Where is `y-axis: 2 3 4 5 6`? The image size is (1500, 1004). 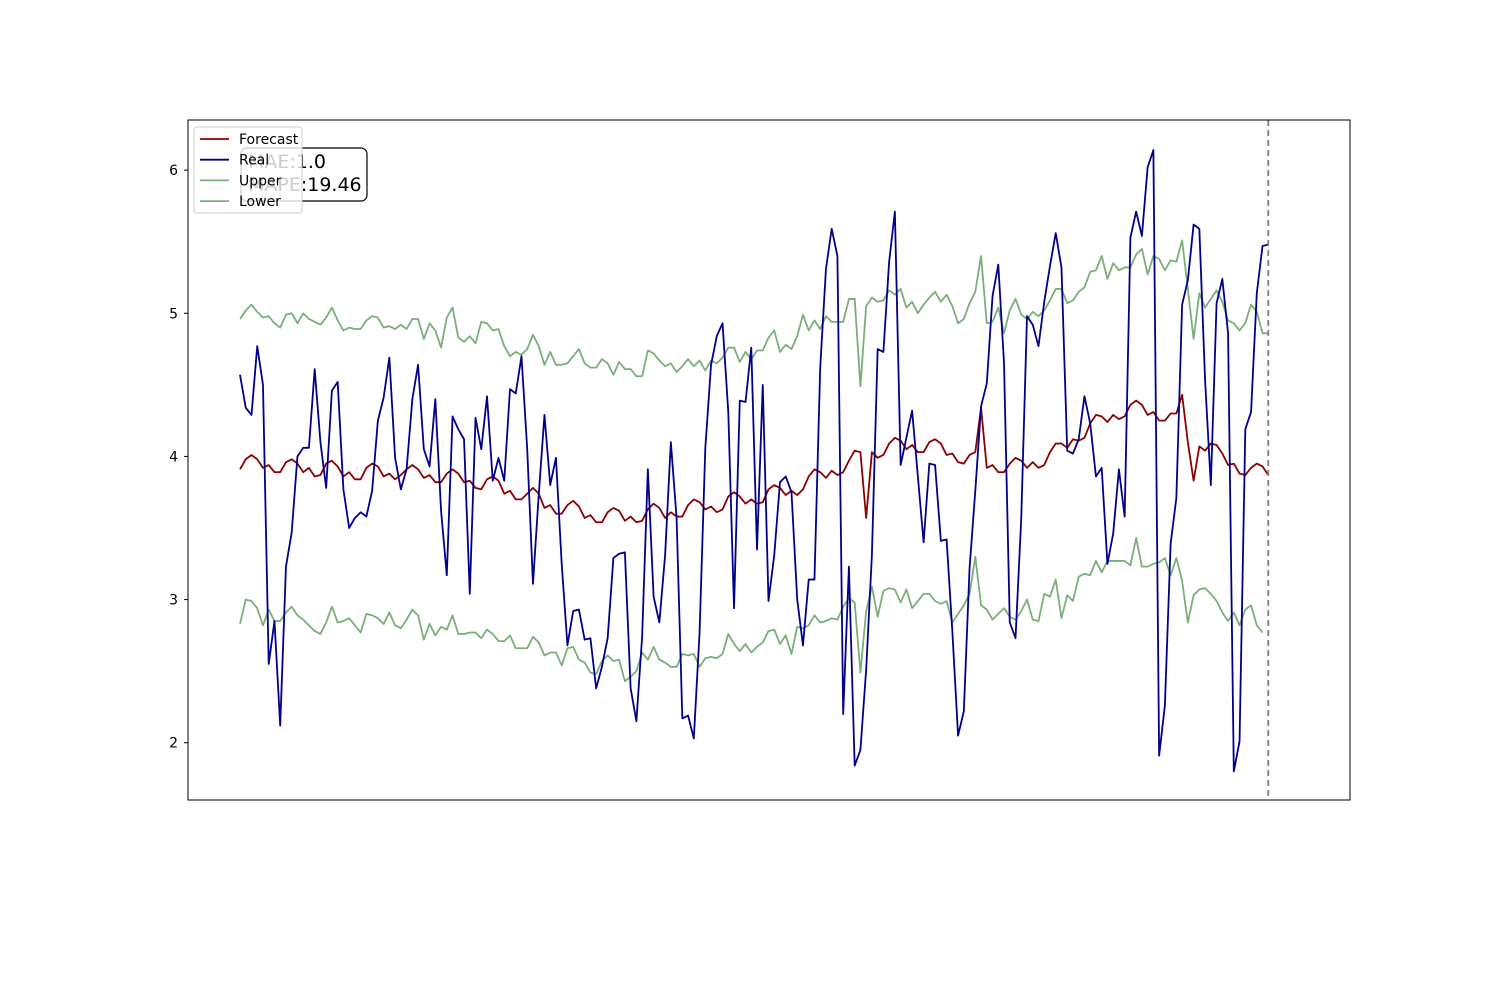 y-axis: 2 3 4 5 6 is located at coordinates (178, 457).